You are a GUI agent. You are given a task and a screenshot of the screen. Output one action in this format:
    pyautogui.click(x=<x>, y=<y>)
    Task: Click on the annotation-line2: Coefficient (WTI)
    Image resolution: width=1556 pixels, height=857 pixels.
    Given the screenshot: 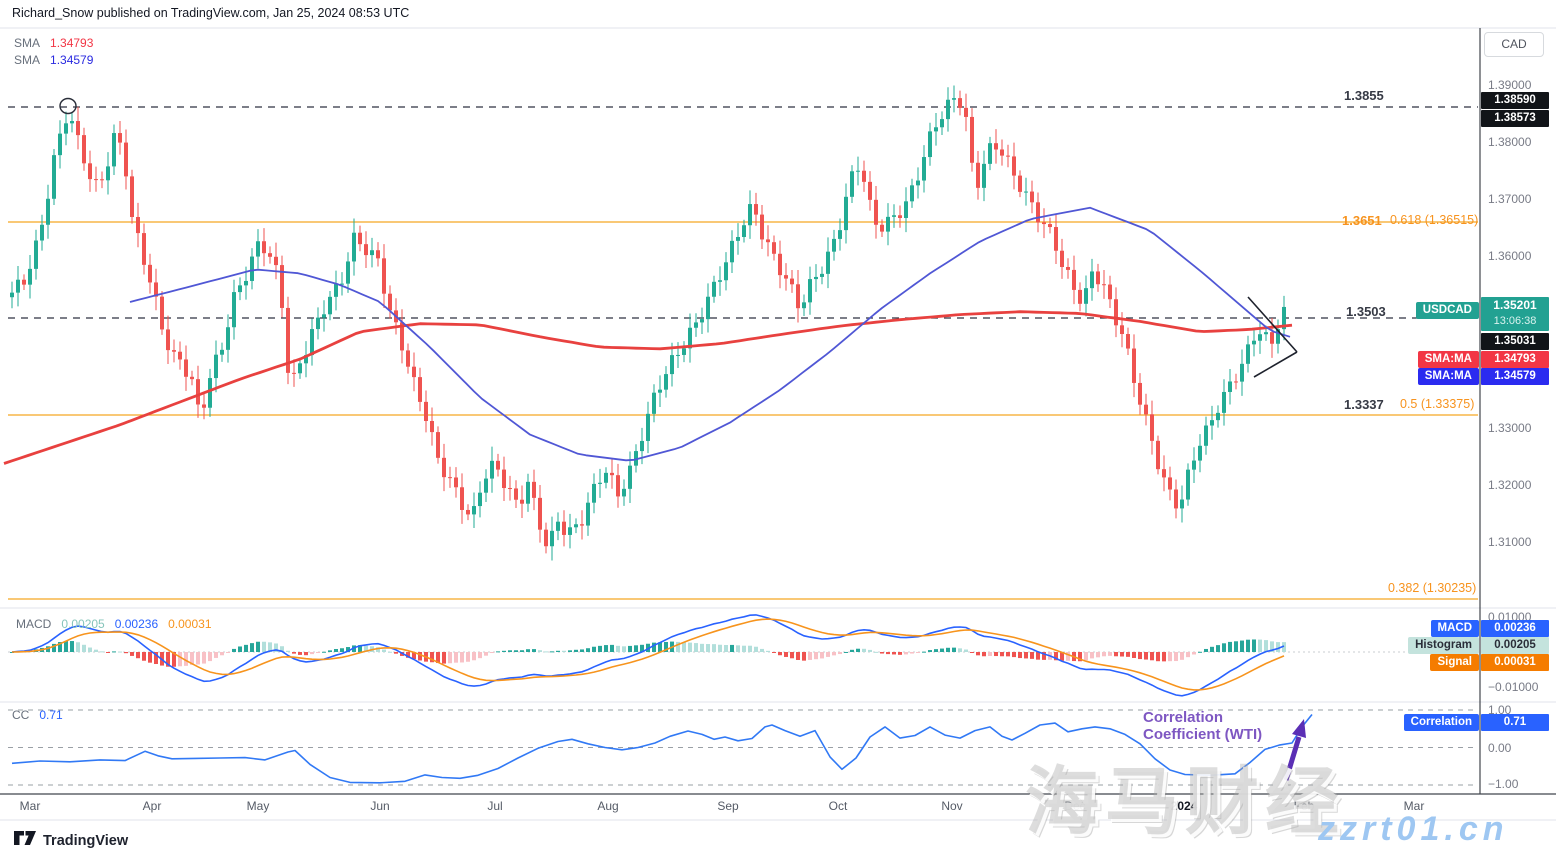 What is the action you would take?
    pyautogui.click(x=1203, y=734)
    